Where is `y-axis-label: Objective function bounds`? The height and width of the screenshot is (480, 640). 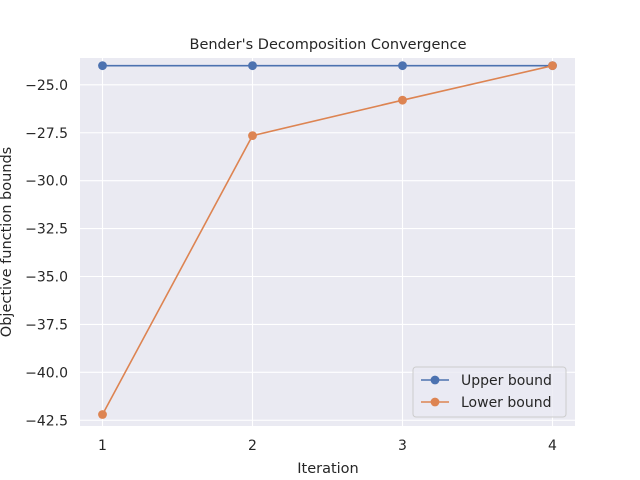 y-axis-label: Objective function bounds is located at coordinates (7, 242).